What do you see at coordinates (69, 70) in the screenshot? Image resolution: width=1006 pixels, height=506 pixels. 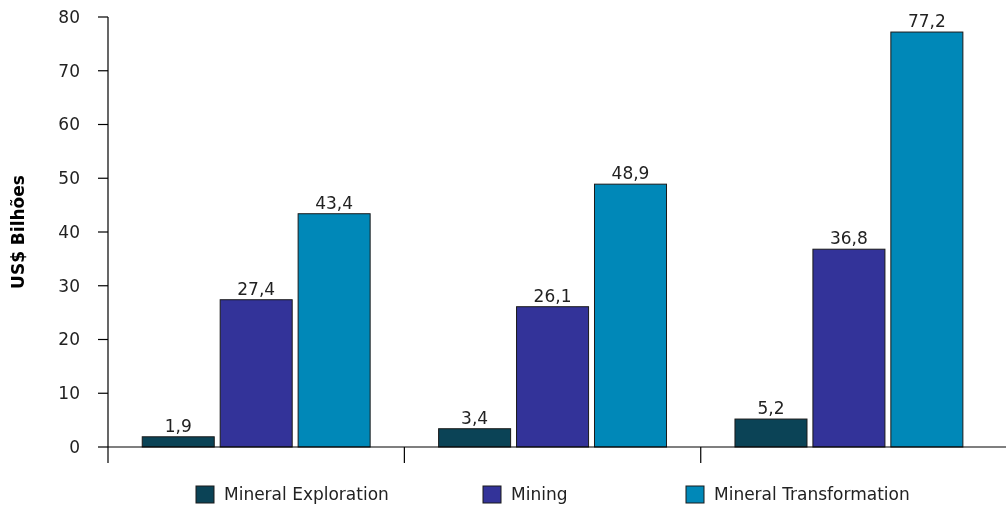 I see `y-tick-label: 70` at bounding box center [69, 70].